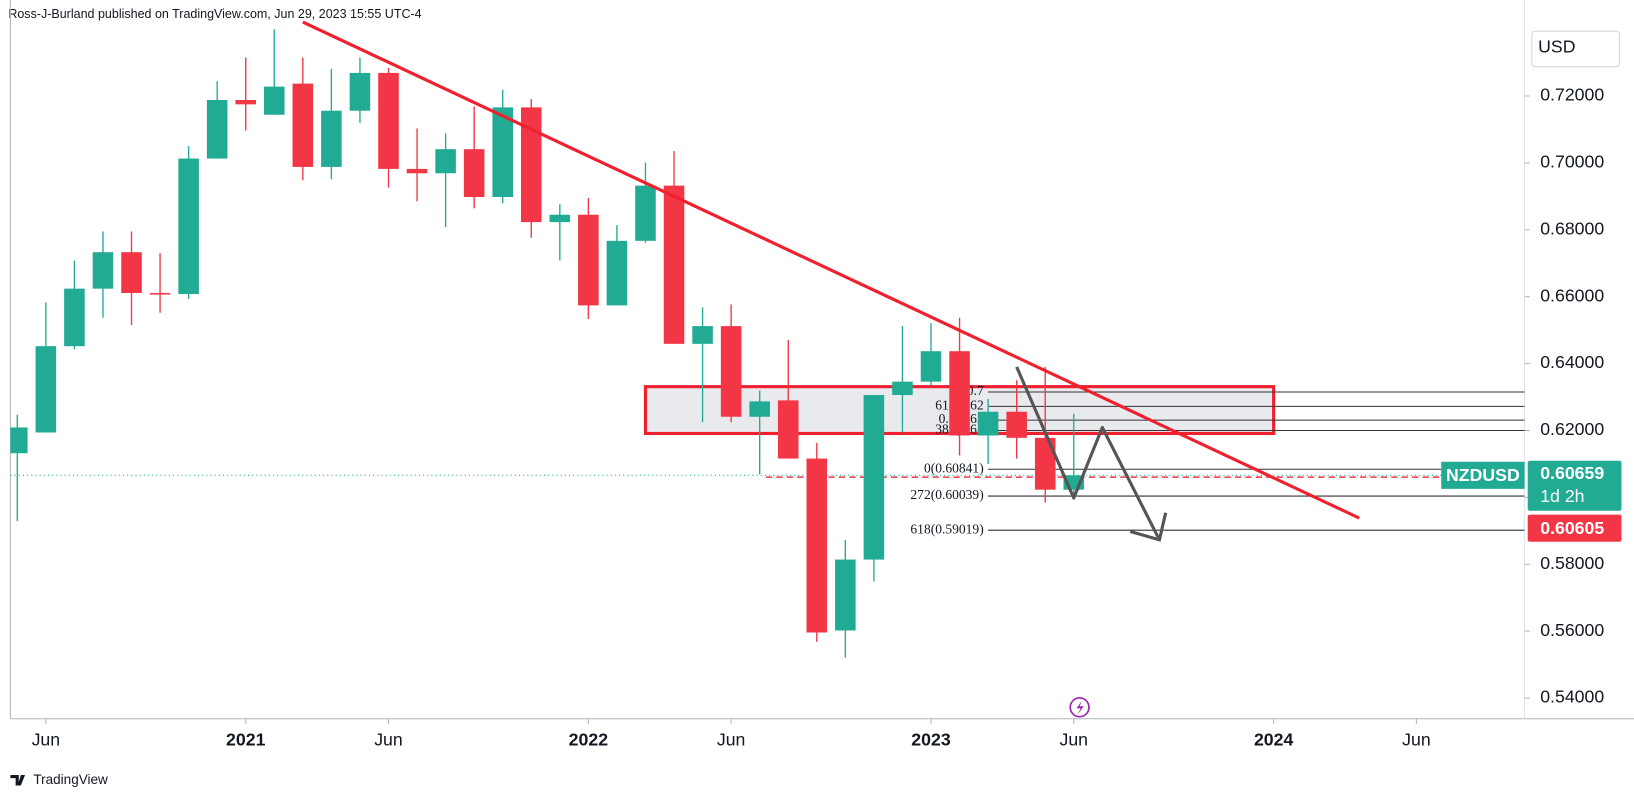 Image resolution: width=1634 pixels, height=799 pixels. I want to click on y-tick-label: 0.66000, so click(1572, 295).